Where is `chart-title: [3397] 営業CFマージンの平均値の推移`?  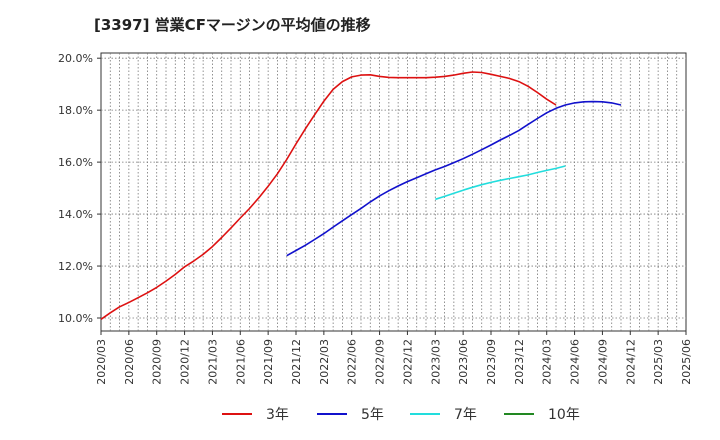
chart-title: [3397] 営業CFマージンの平均値の推移 is located at coordinates (232, 25).